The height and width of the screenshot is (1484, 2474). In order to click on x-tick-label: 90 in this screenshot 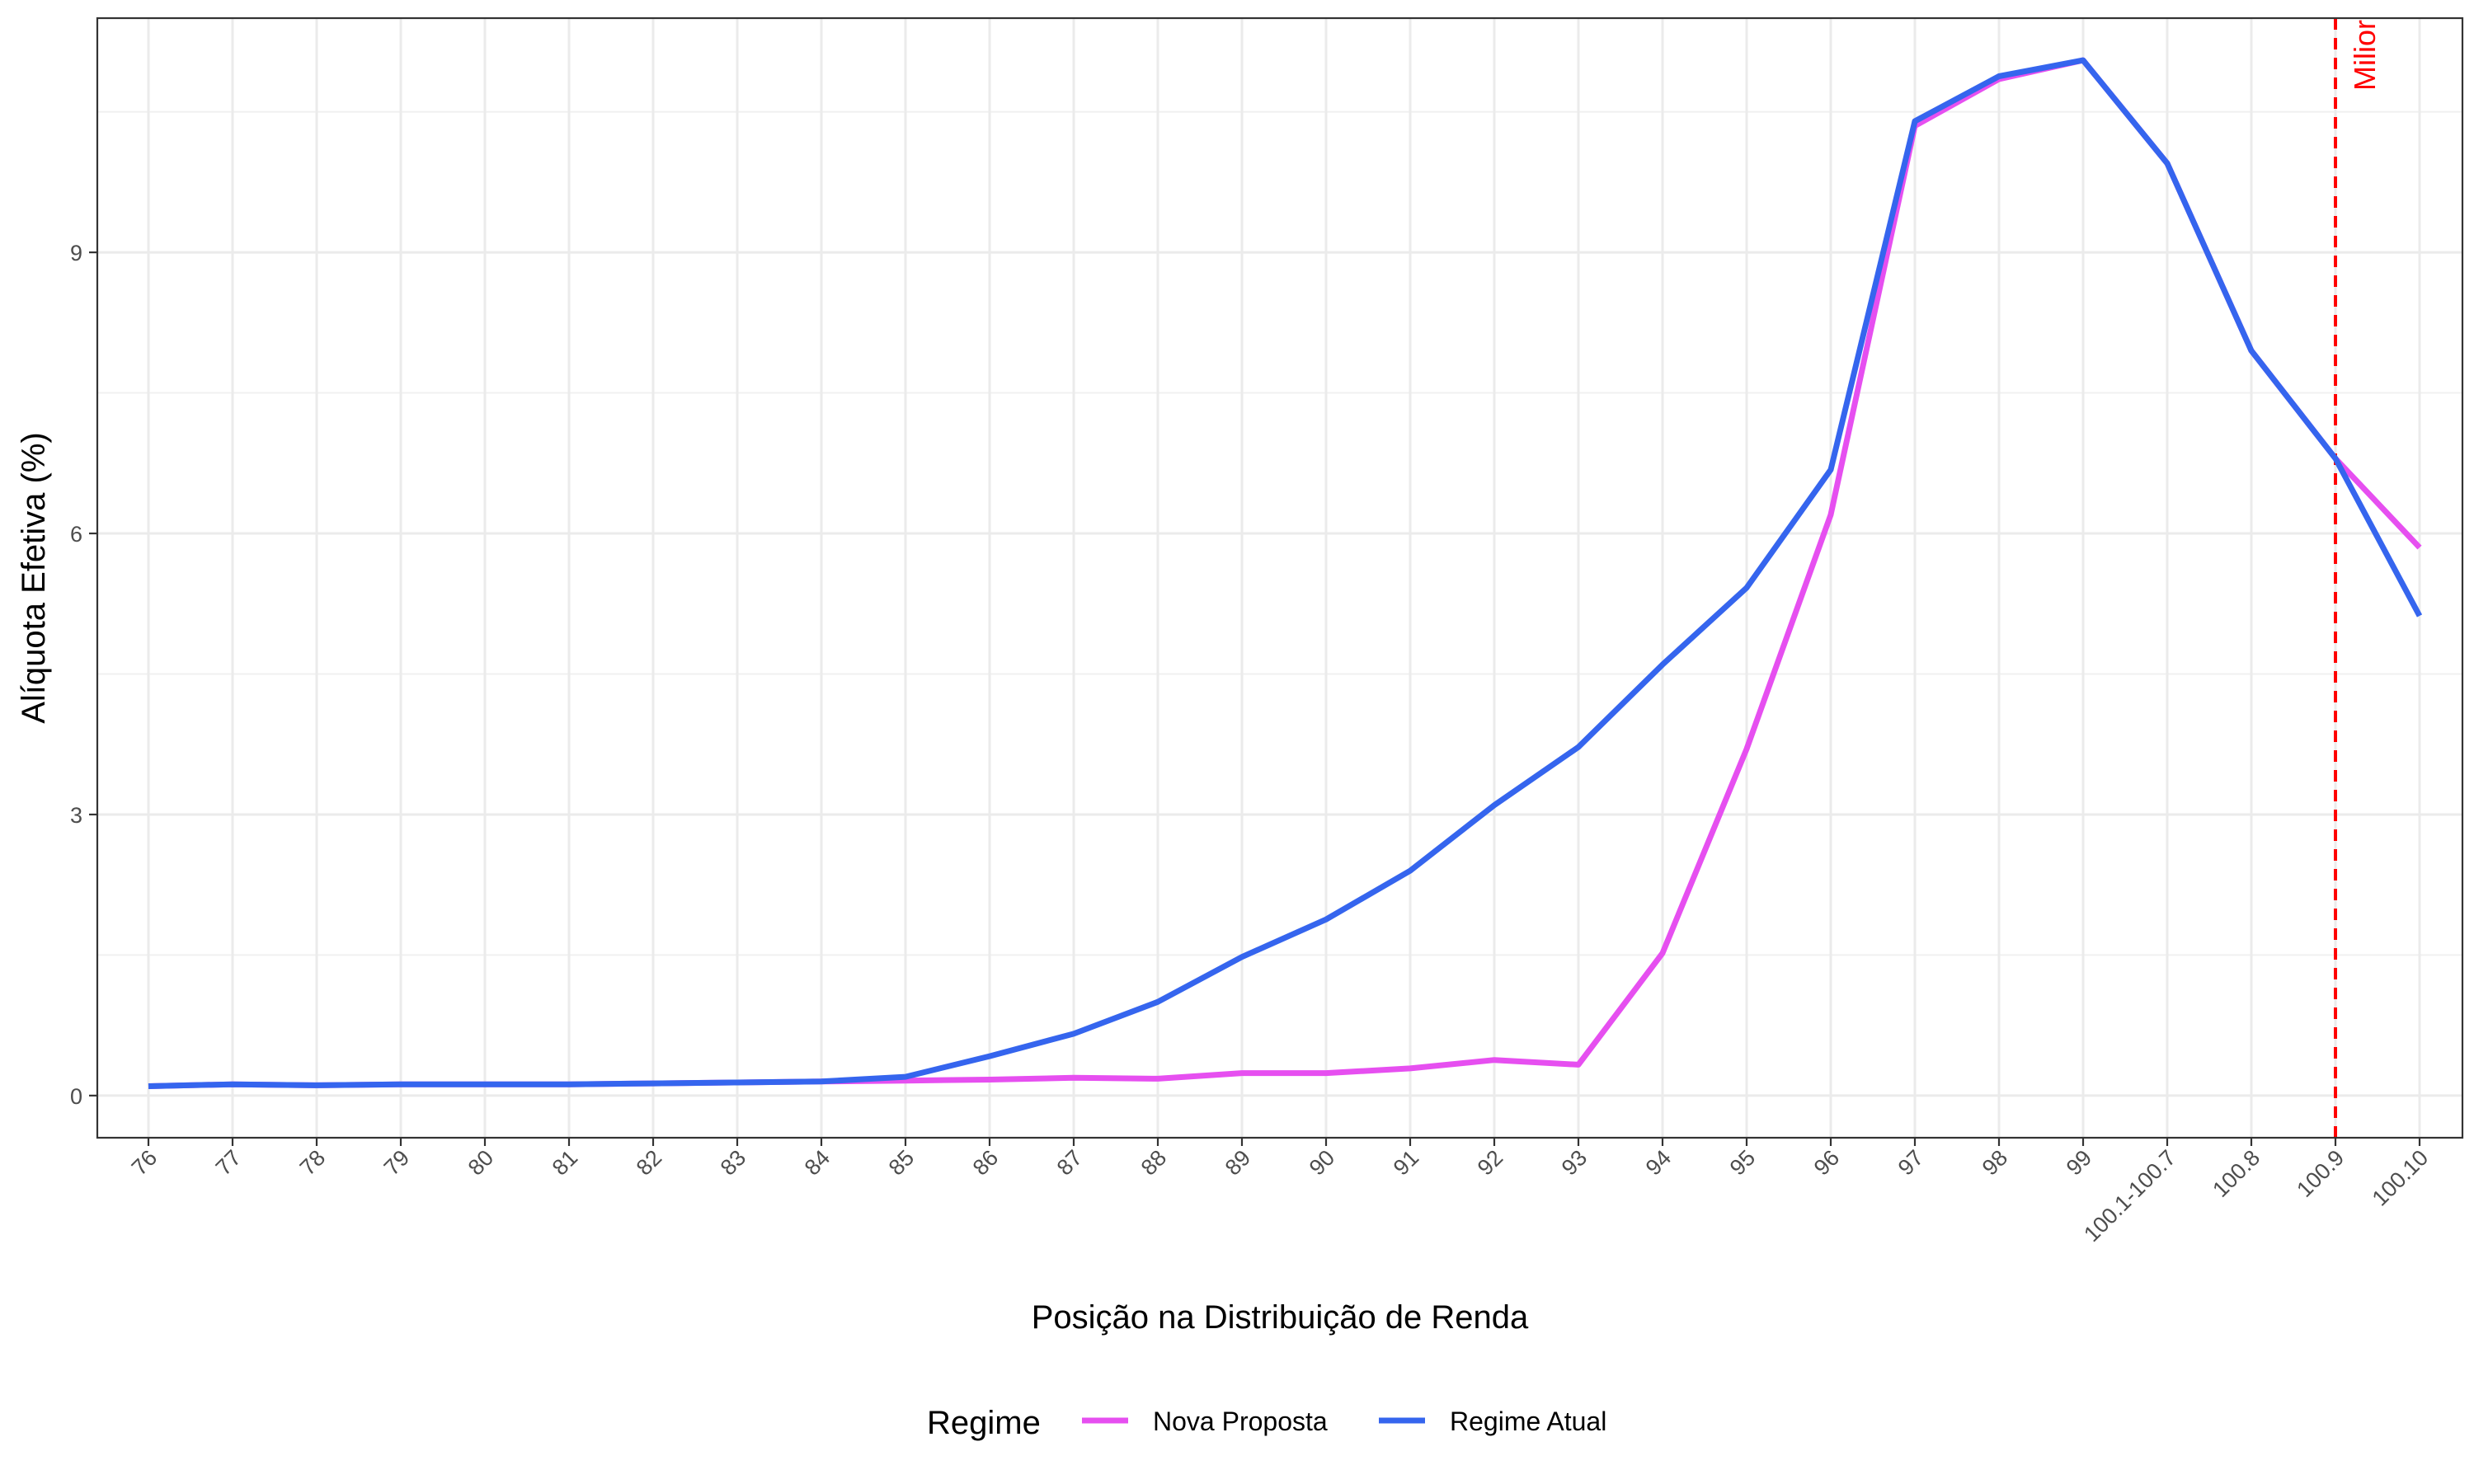, I will do `click(1322, 1162)`.